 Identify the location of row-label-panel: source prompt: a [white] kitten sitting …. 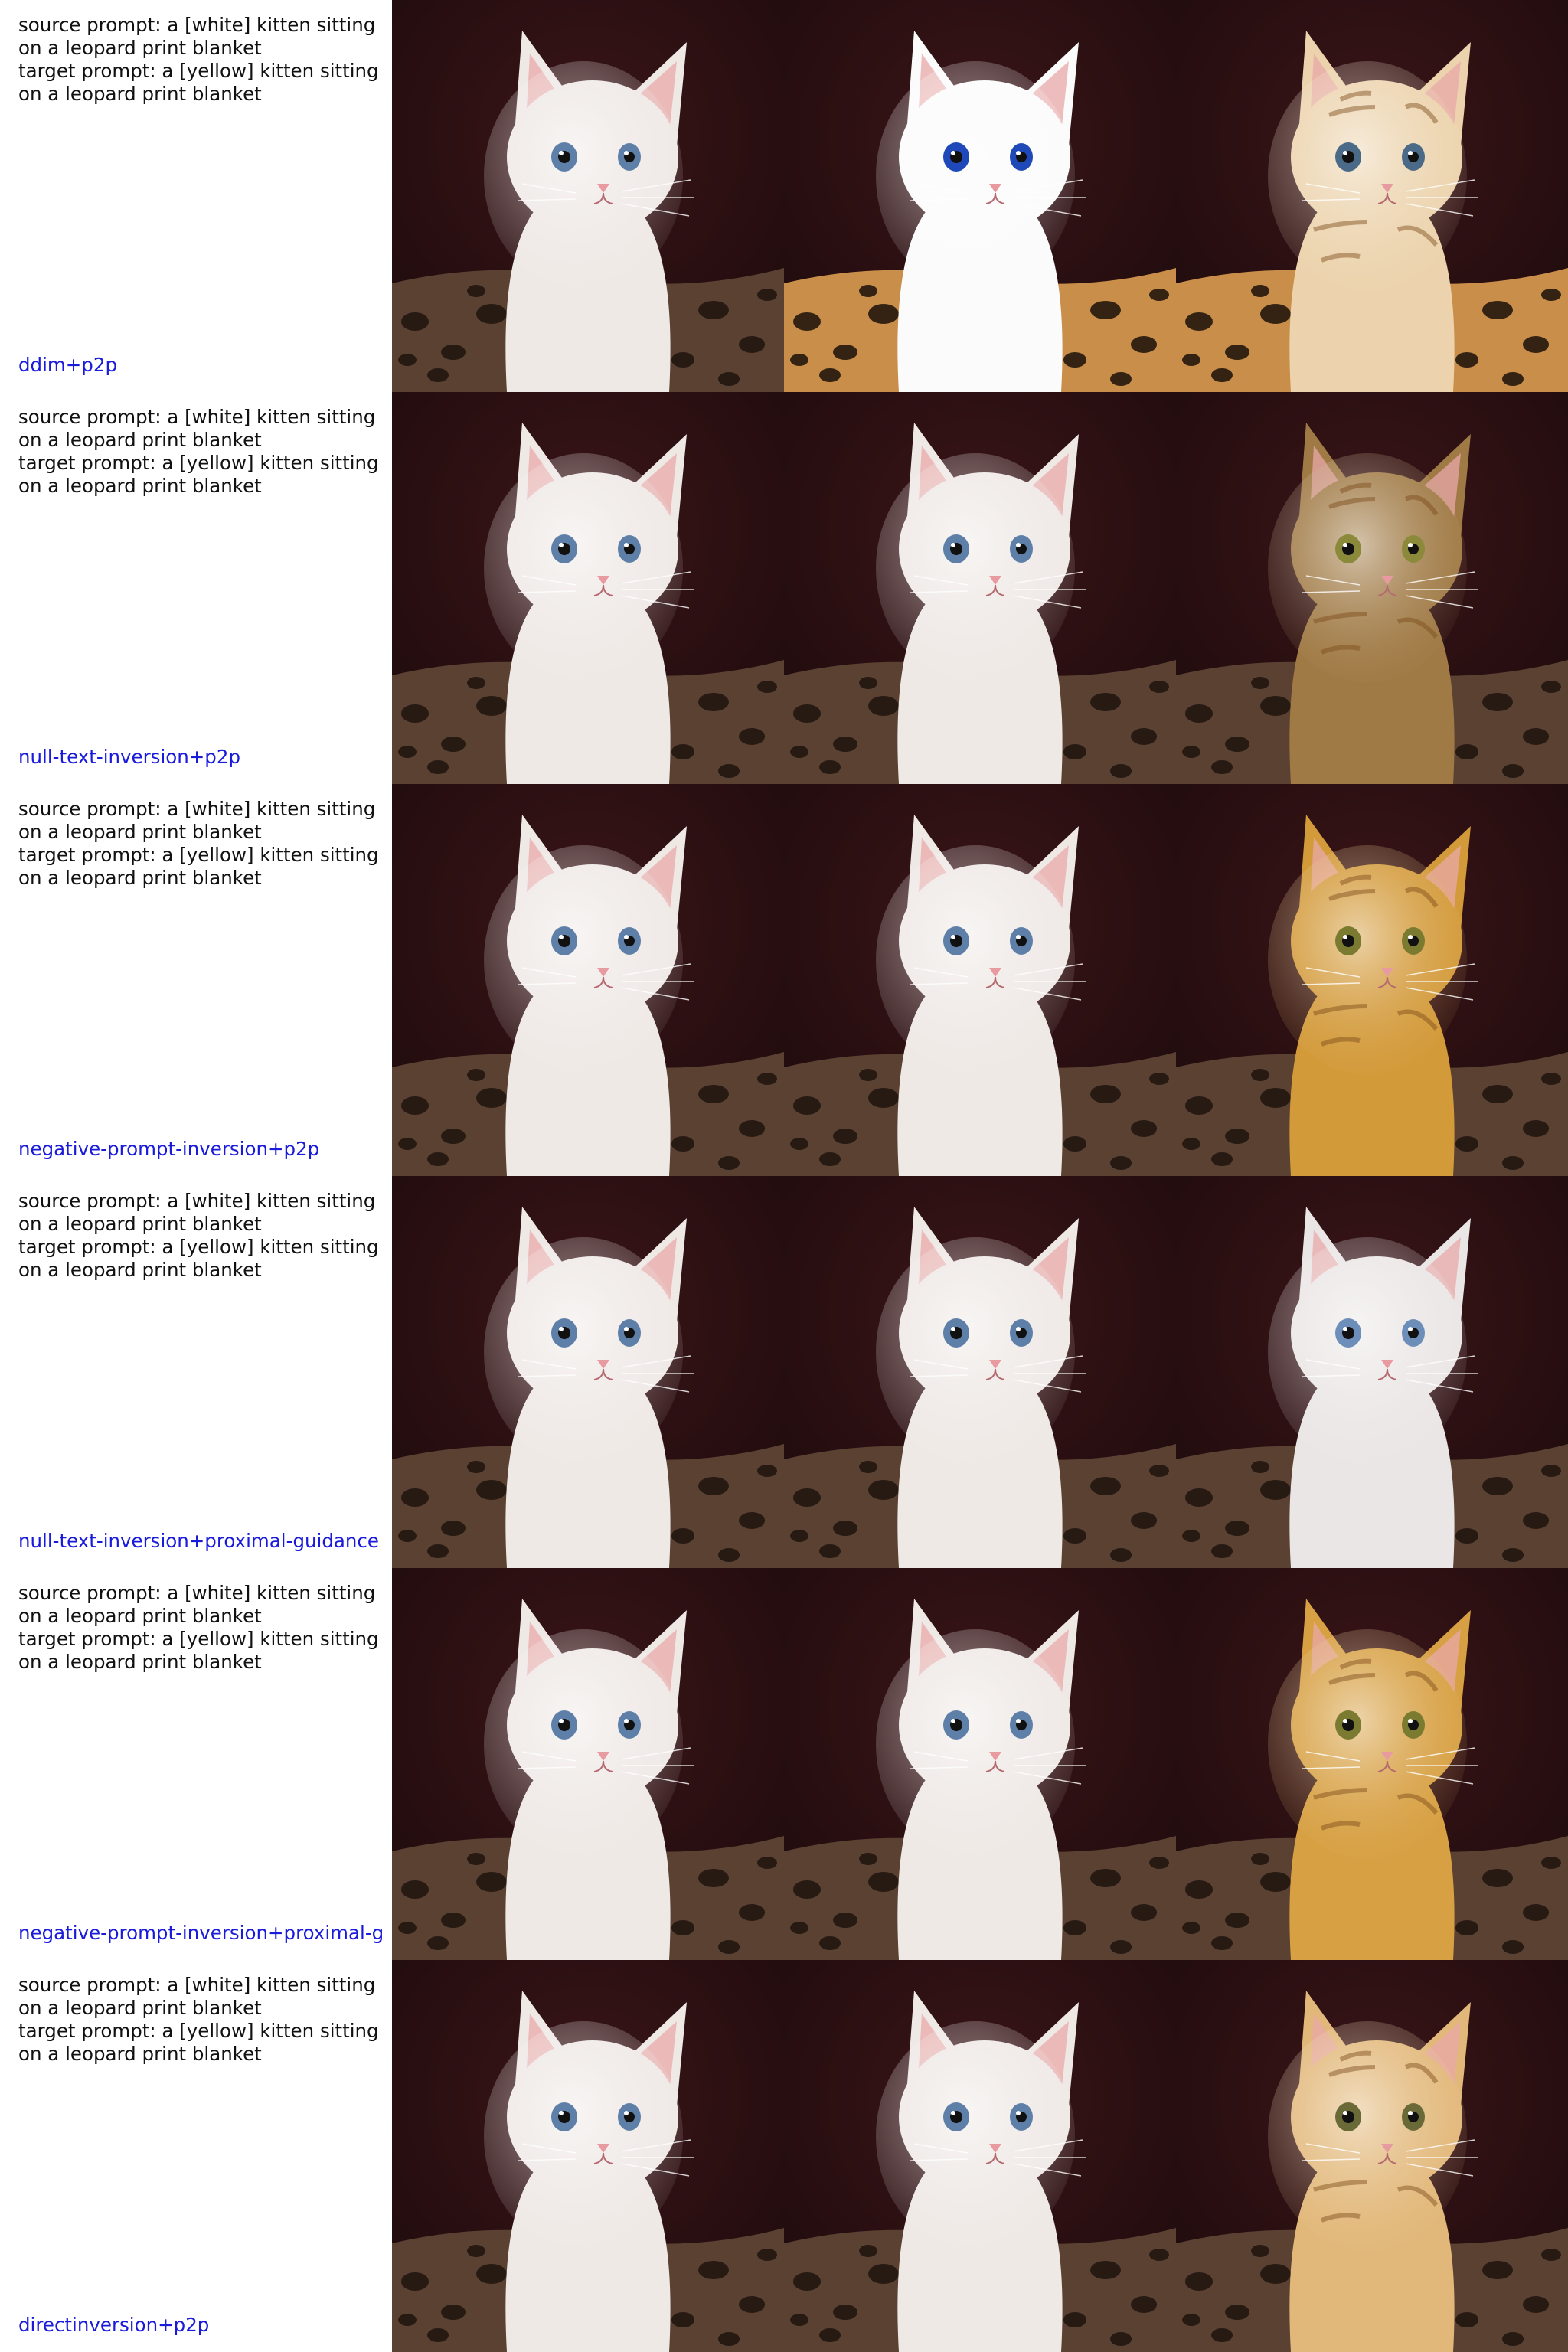
(196, 1372).